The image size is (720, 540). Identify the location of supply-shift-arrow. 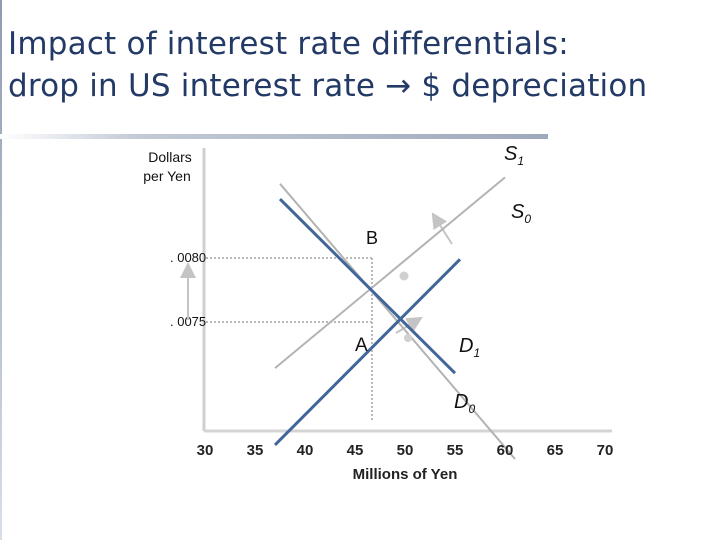
(442, 228).